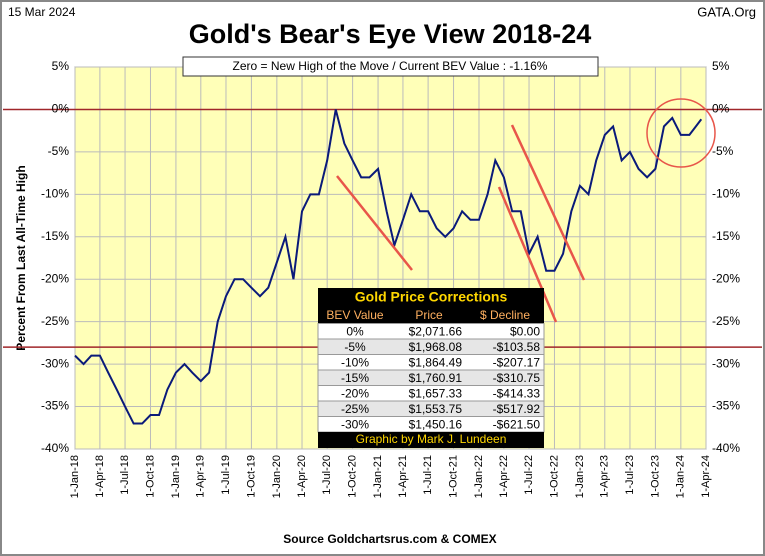 The image size is (765, 556). I want to click on table-cell: $1,760.91, so click(436, 378).